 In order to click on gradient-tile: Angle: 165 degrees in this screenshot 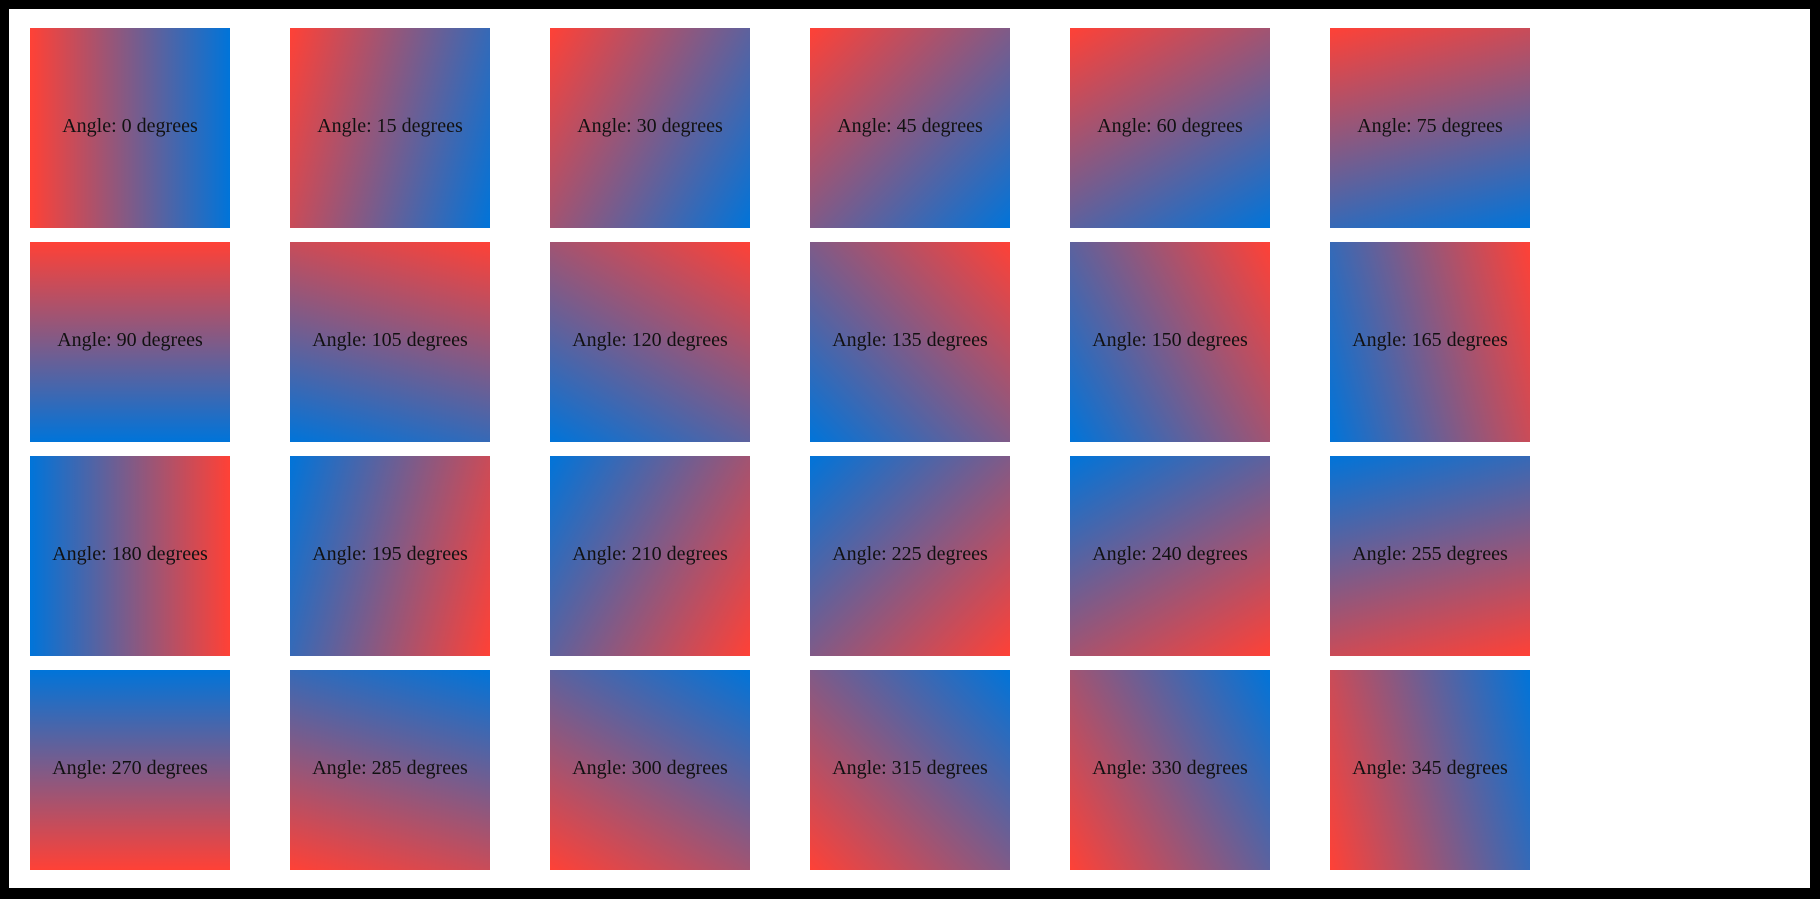, I will do `click(1430, 342)`.